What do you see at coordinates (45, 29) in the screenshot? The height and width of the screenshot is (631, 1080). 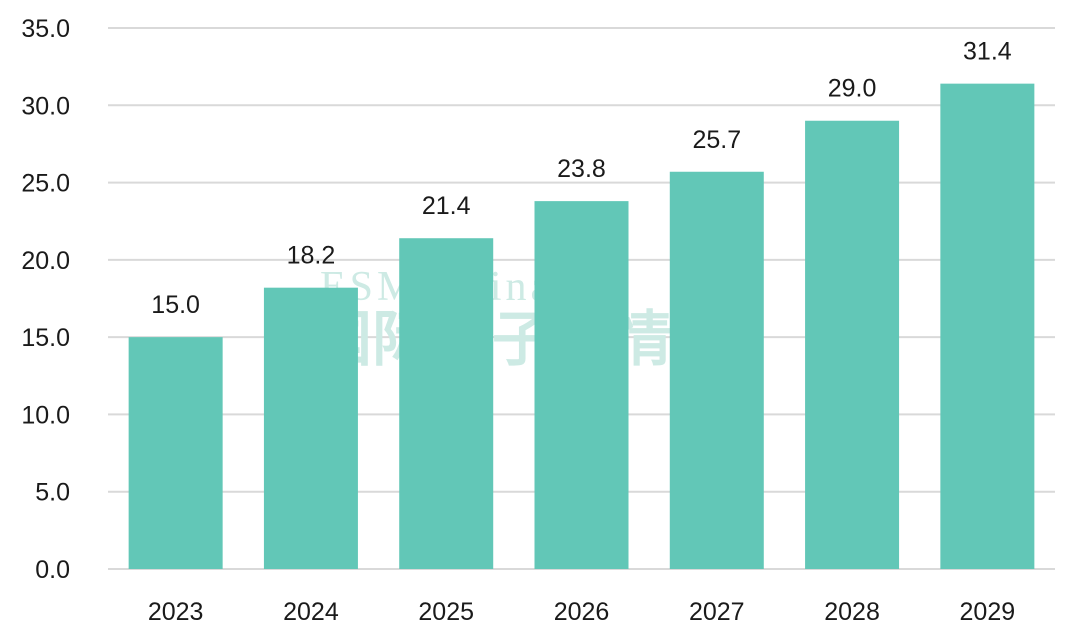 I see `y-tick-label: 35.0` at bounding box center [45, 29].